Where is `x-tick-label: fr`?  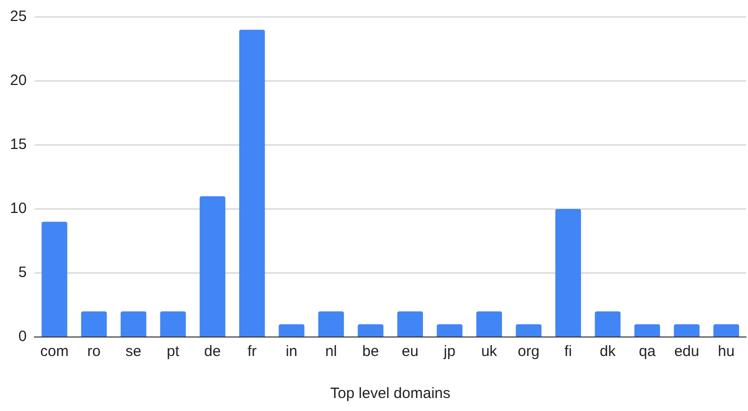 x-tick-label: fr is located at coordinates (252, 351).